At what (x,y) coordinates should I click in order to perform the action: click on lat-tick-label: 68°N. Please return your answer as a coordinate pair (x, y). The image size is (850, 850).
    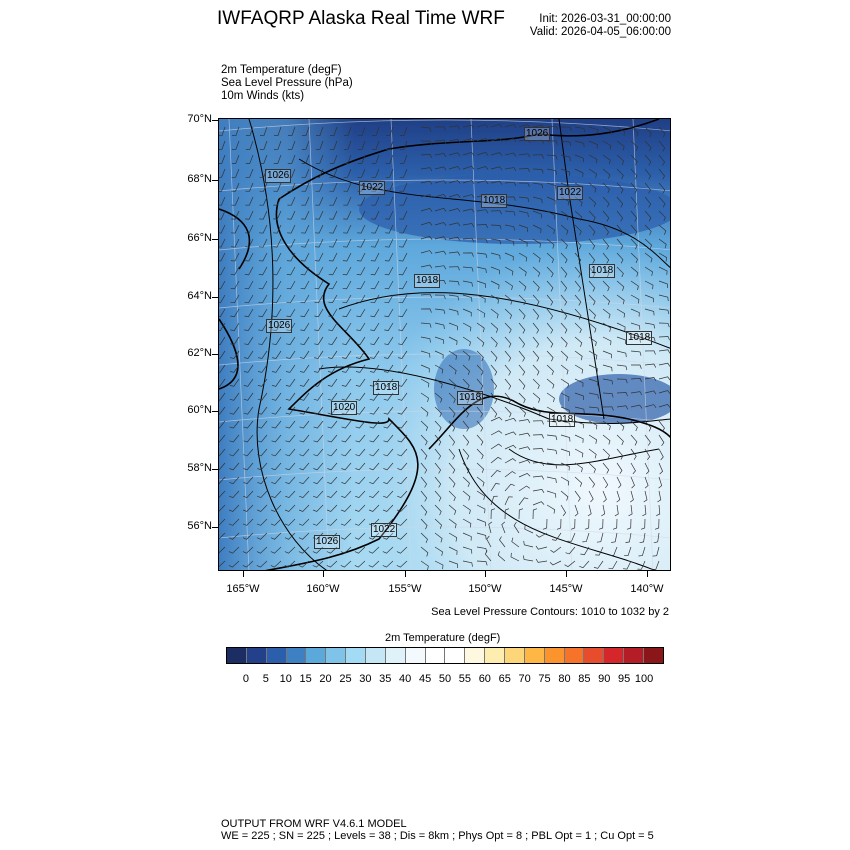
    Looking at the image, I should click on (199, 179).